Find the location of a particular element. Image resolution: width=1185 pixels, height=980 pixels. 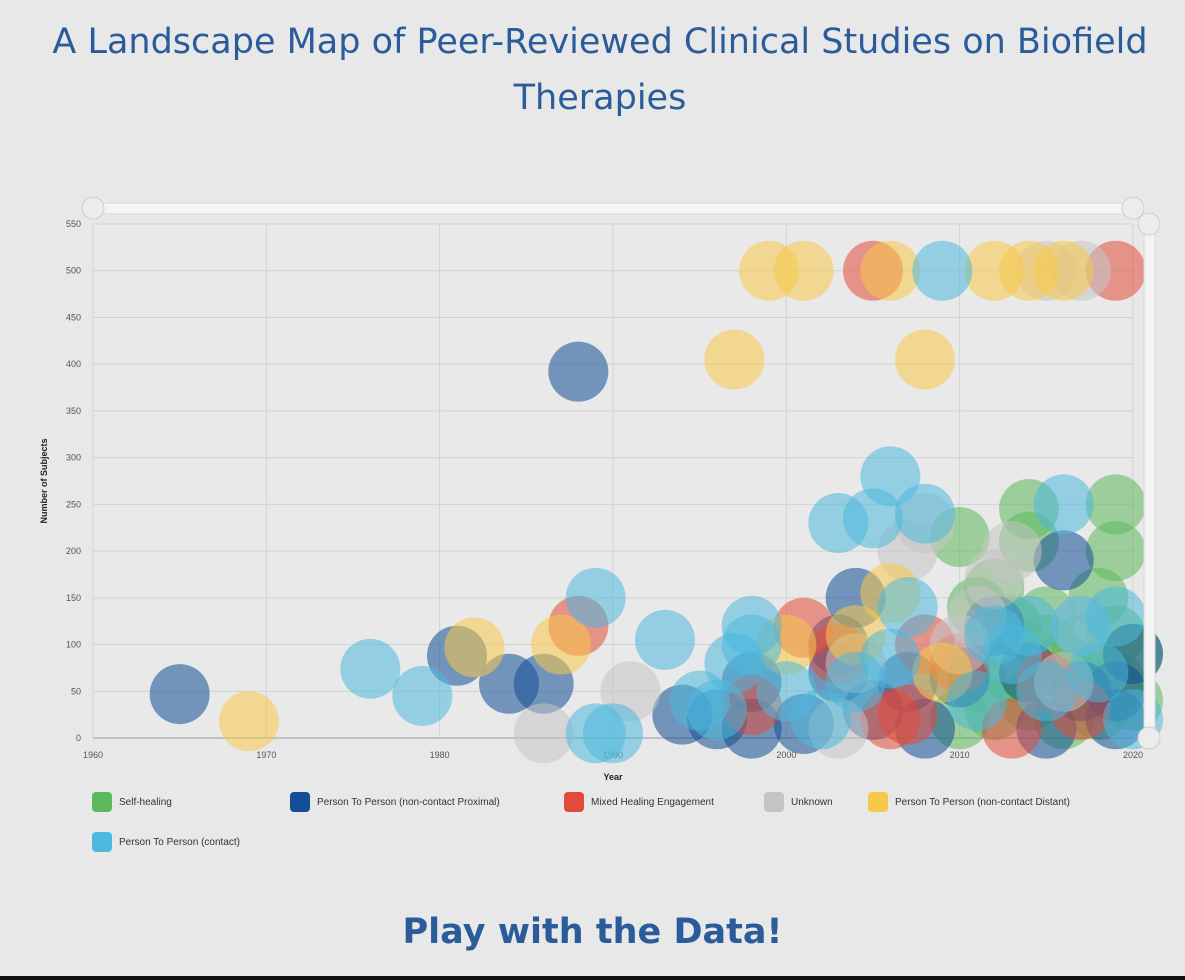

y-tick-label: 400 is located at coordinates (73, 364).